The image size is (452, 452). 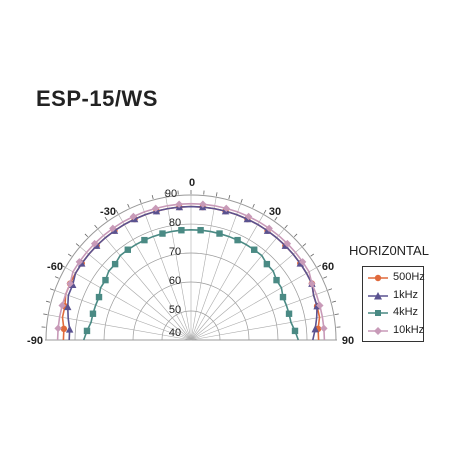 What do you see at coordinates (396, 278) in the screenshot?
I see `legend-item: 500Hz` at bounding box center [396, 278].